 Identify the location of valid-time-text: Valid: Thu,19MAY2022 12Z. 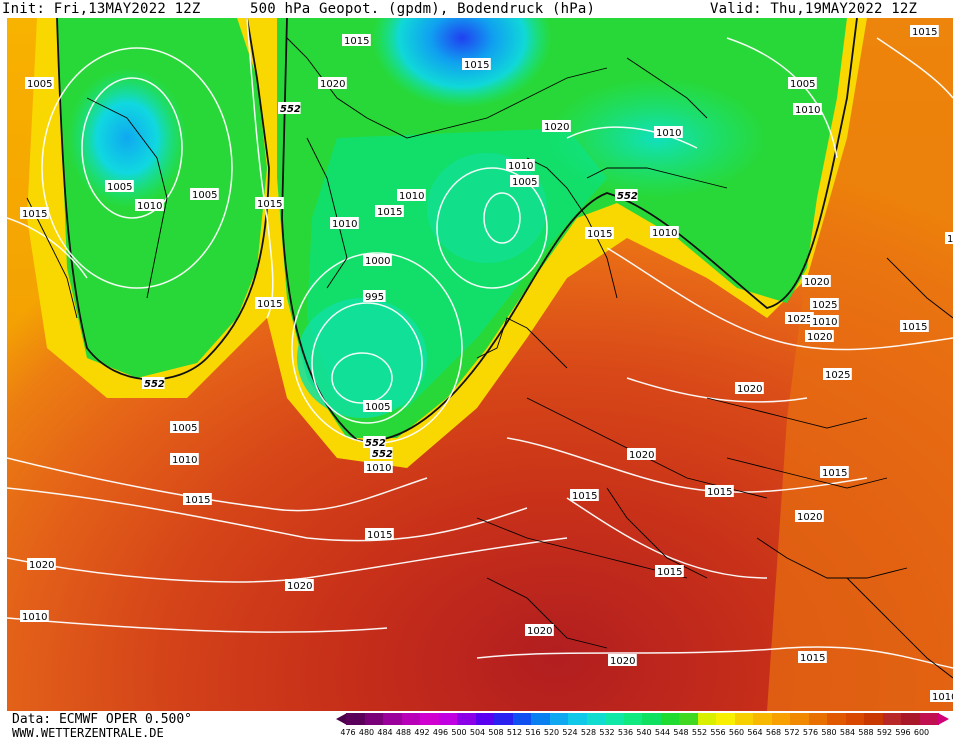
(814, 9).